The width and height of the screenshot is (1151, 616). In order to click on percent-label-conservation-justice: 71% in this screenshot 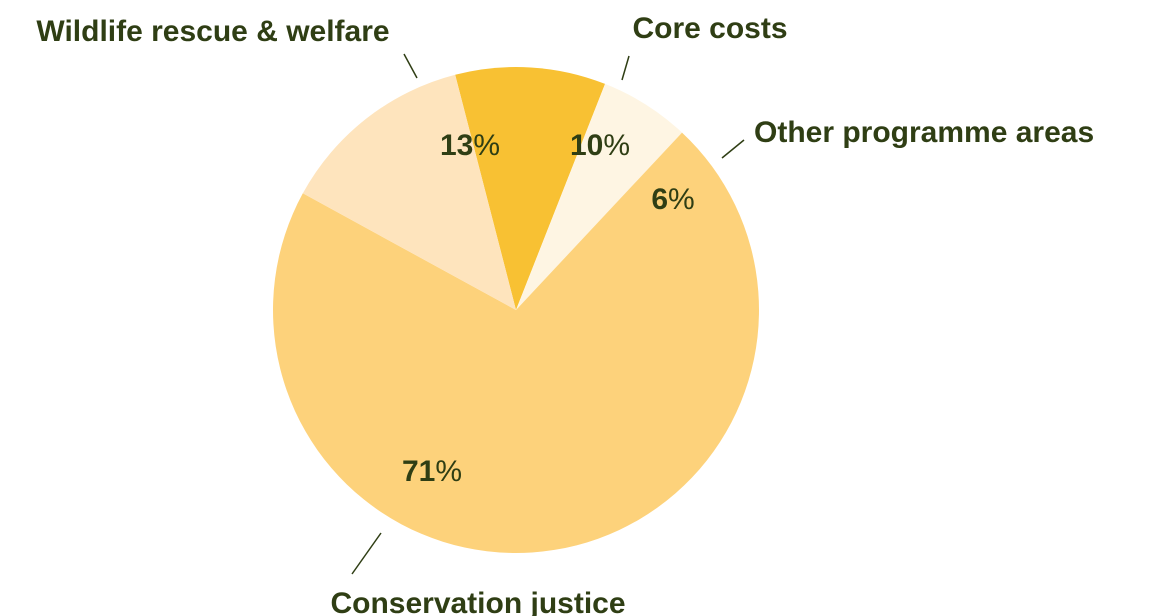, I will do `click(432, 471)`.